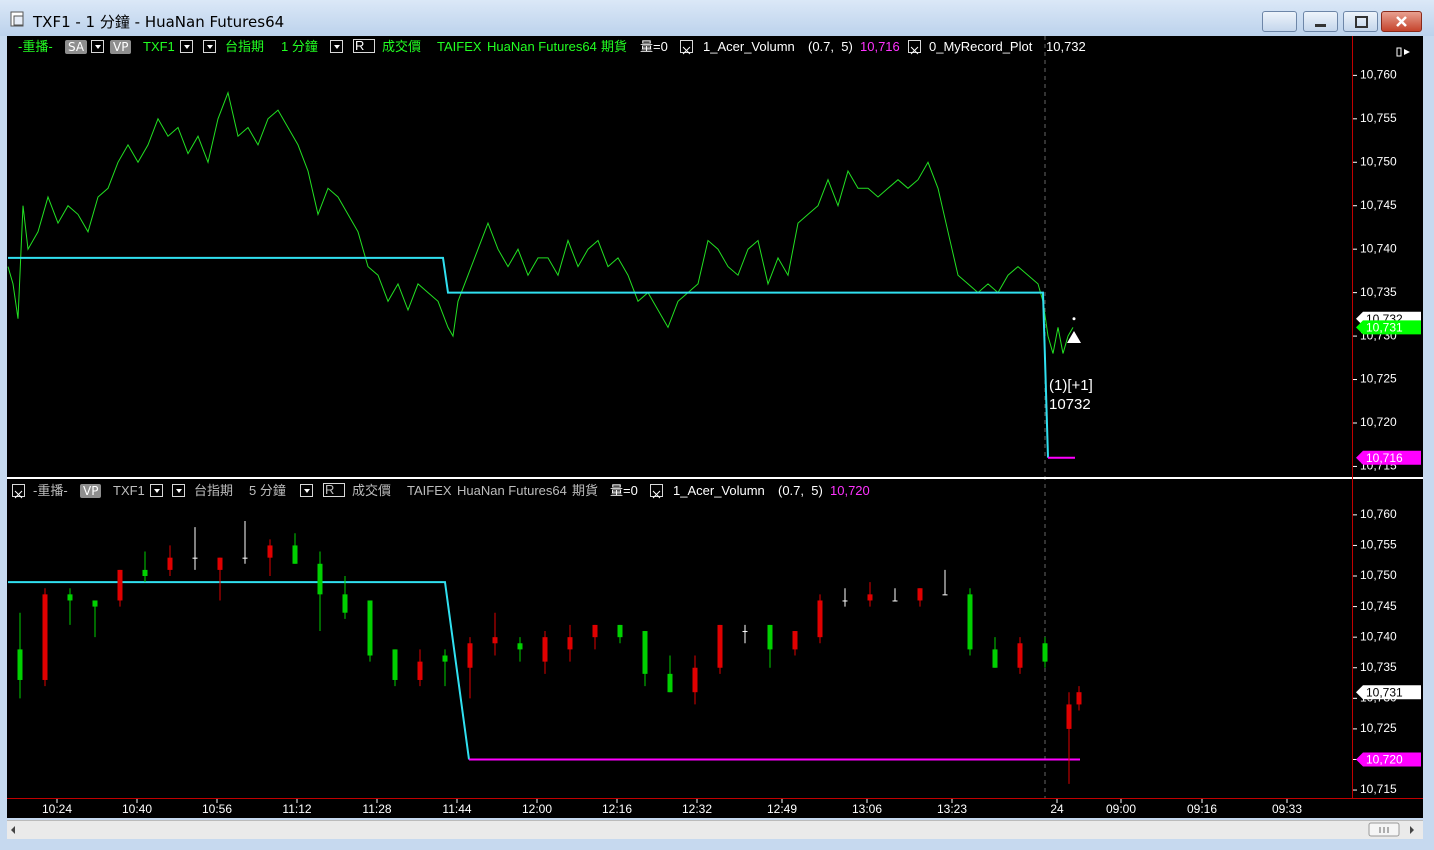 This screenshot has width=1434, height=850. What do you see at coordinates (217, 809) in the screenshot?
I see `x-tick-label: 10:56` at bounding box center [217, 809].